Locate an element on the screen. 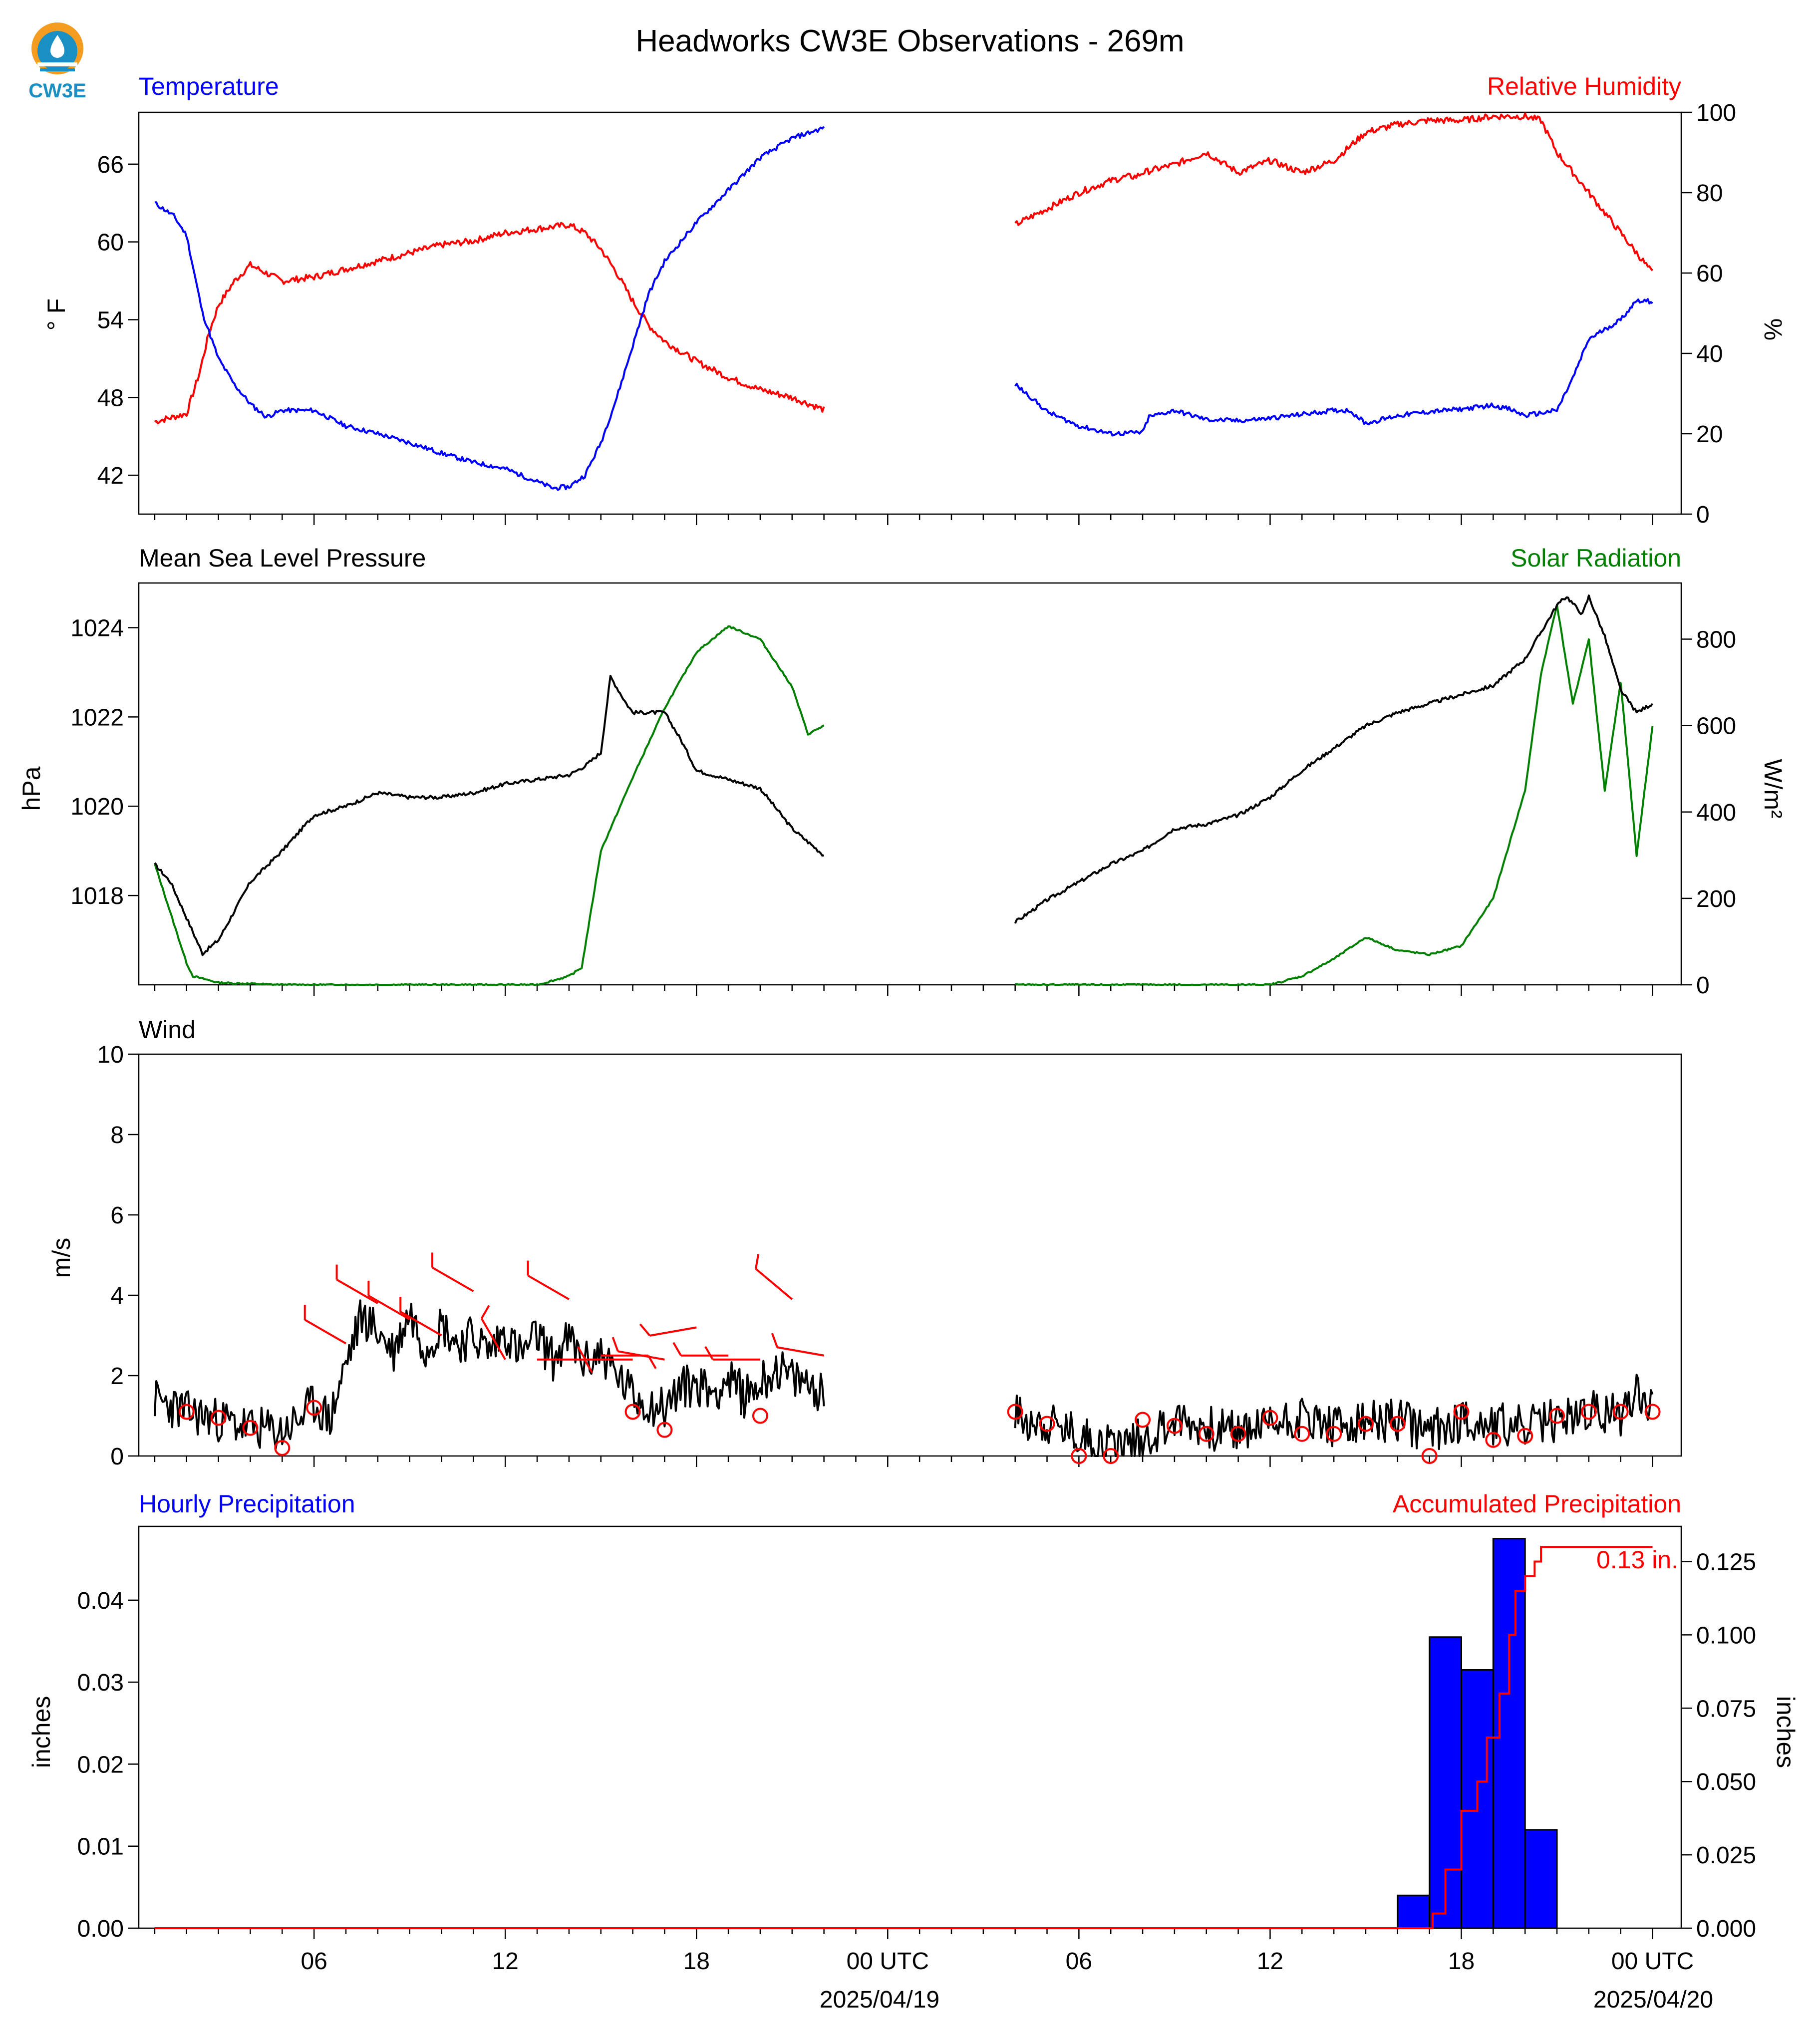 The width and height of the screenshot is (1820, 2028). x-tick-label-0: 06 is located at coordinates (314, 1961).